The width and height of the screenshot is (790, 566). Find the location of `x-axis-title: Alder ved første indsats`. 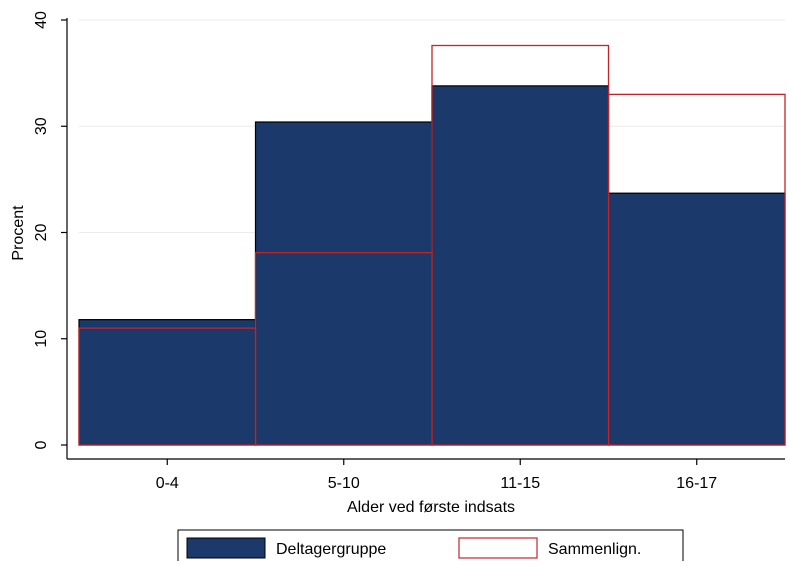

x-axis-title: Alder ved første indsats is located at coordinates (431, 507).